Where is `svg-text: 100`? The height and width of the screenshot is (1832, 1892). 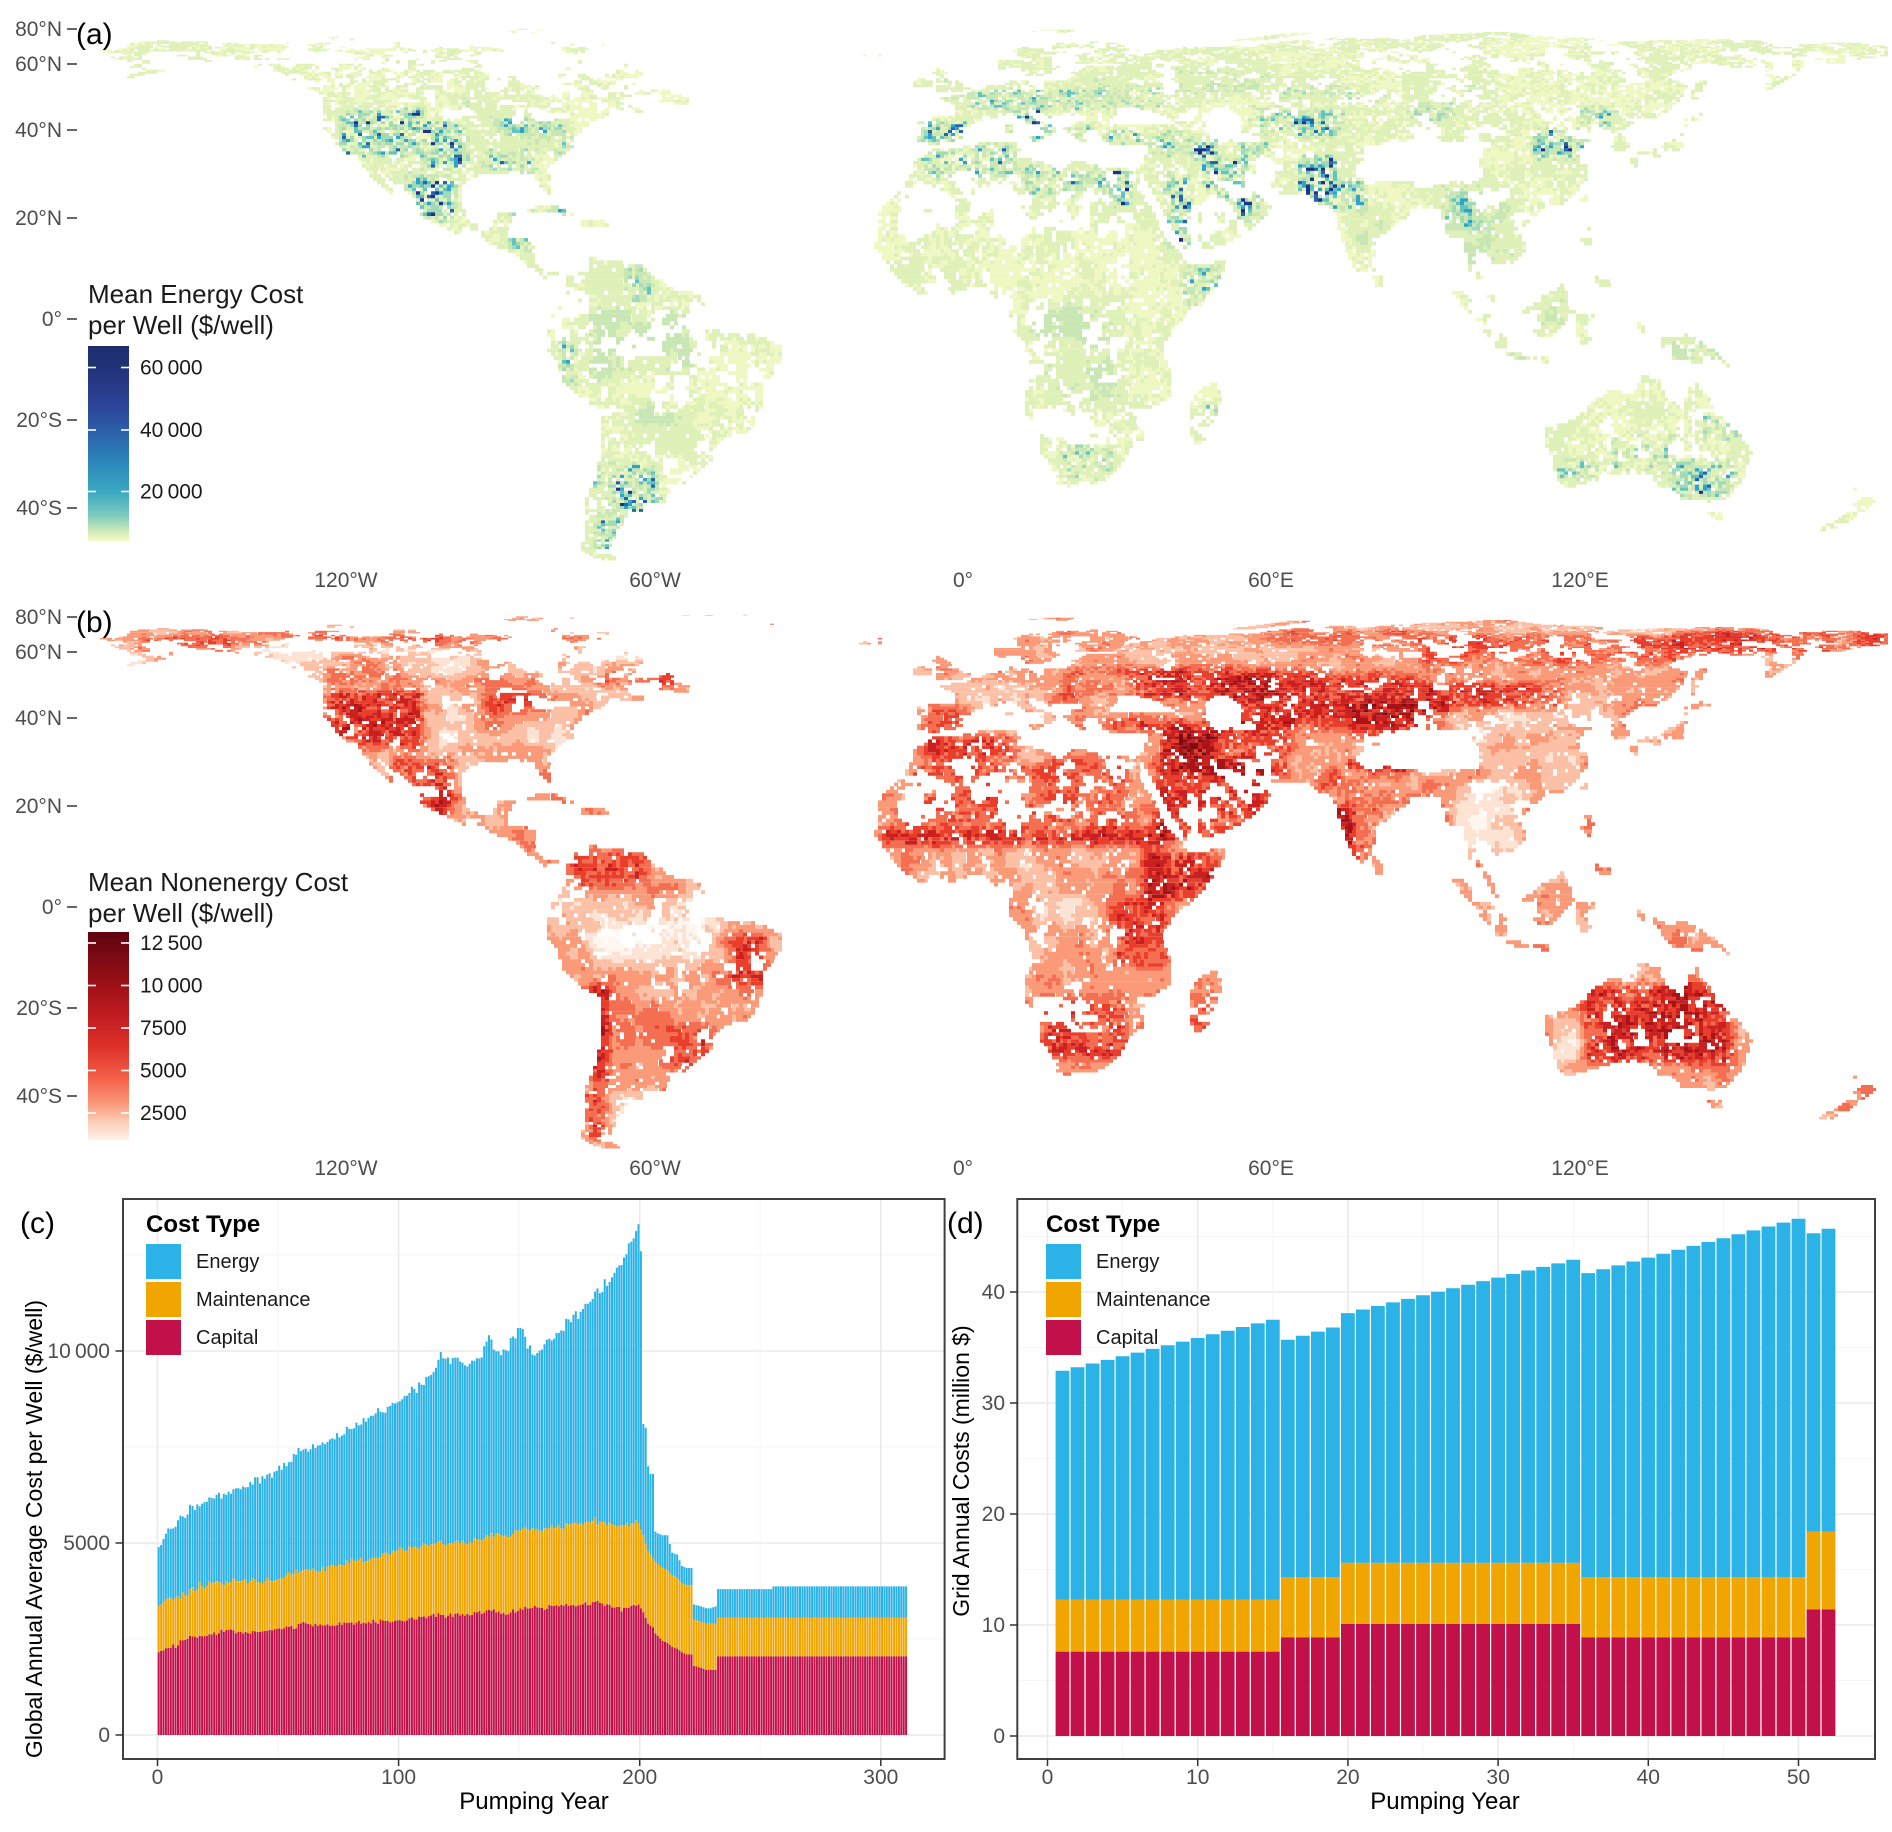
svg-text: 100 is located at coordinates (398, 1777).